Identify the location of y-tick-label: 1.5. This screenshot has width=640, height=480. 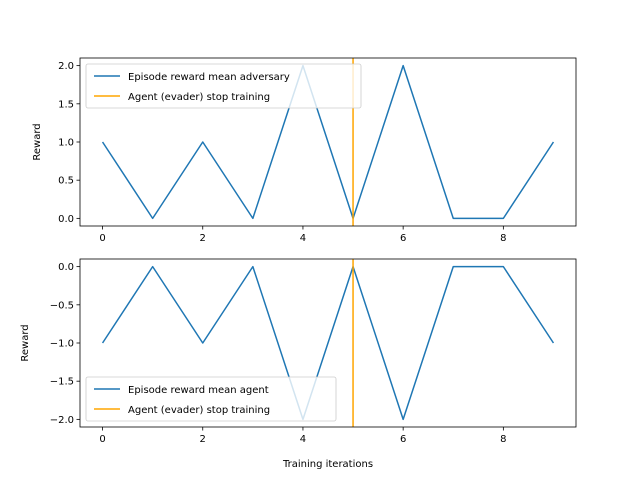
(66, 104).